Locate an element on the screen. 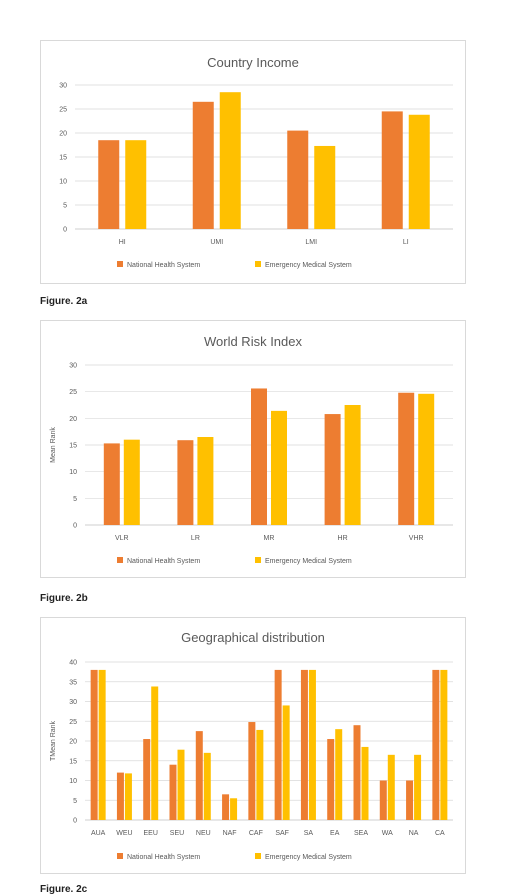 This screenshot has height=895, width=508. x-tick-label: SEA is located at coordinates (361, 833).